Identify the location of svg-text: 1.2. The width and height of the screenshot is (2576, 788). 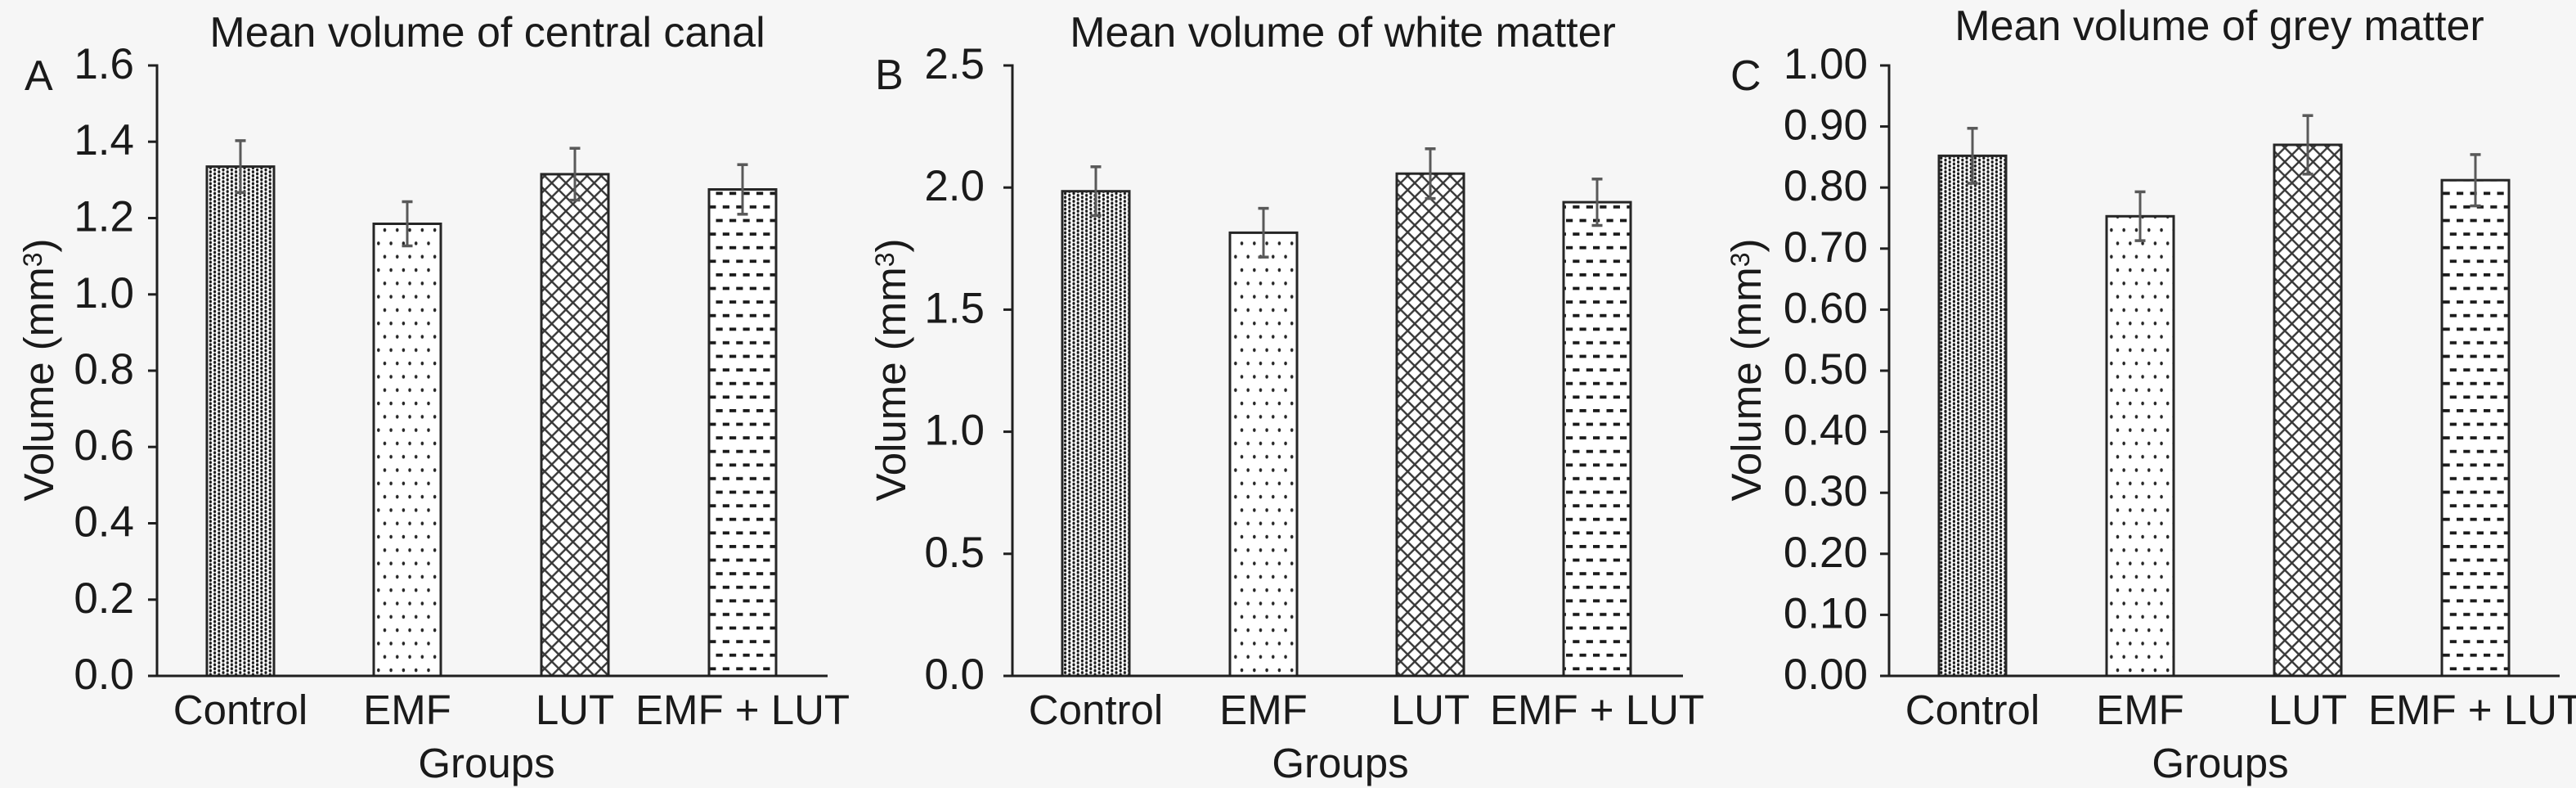
(104, 217).